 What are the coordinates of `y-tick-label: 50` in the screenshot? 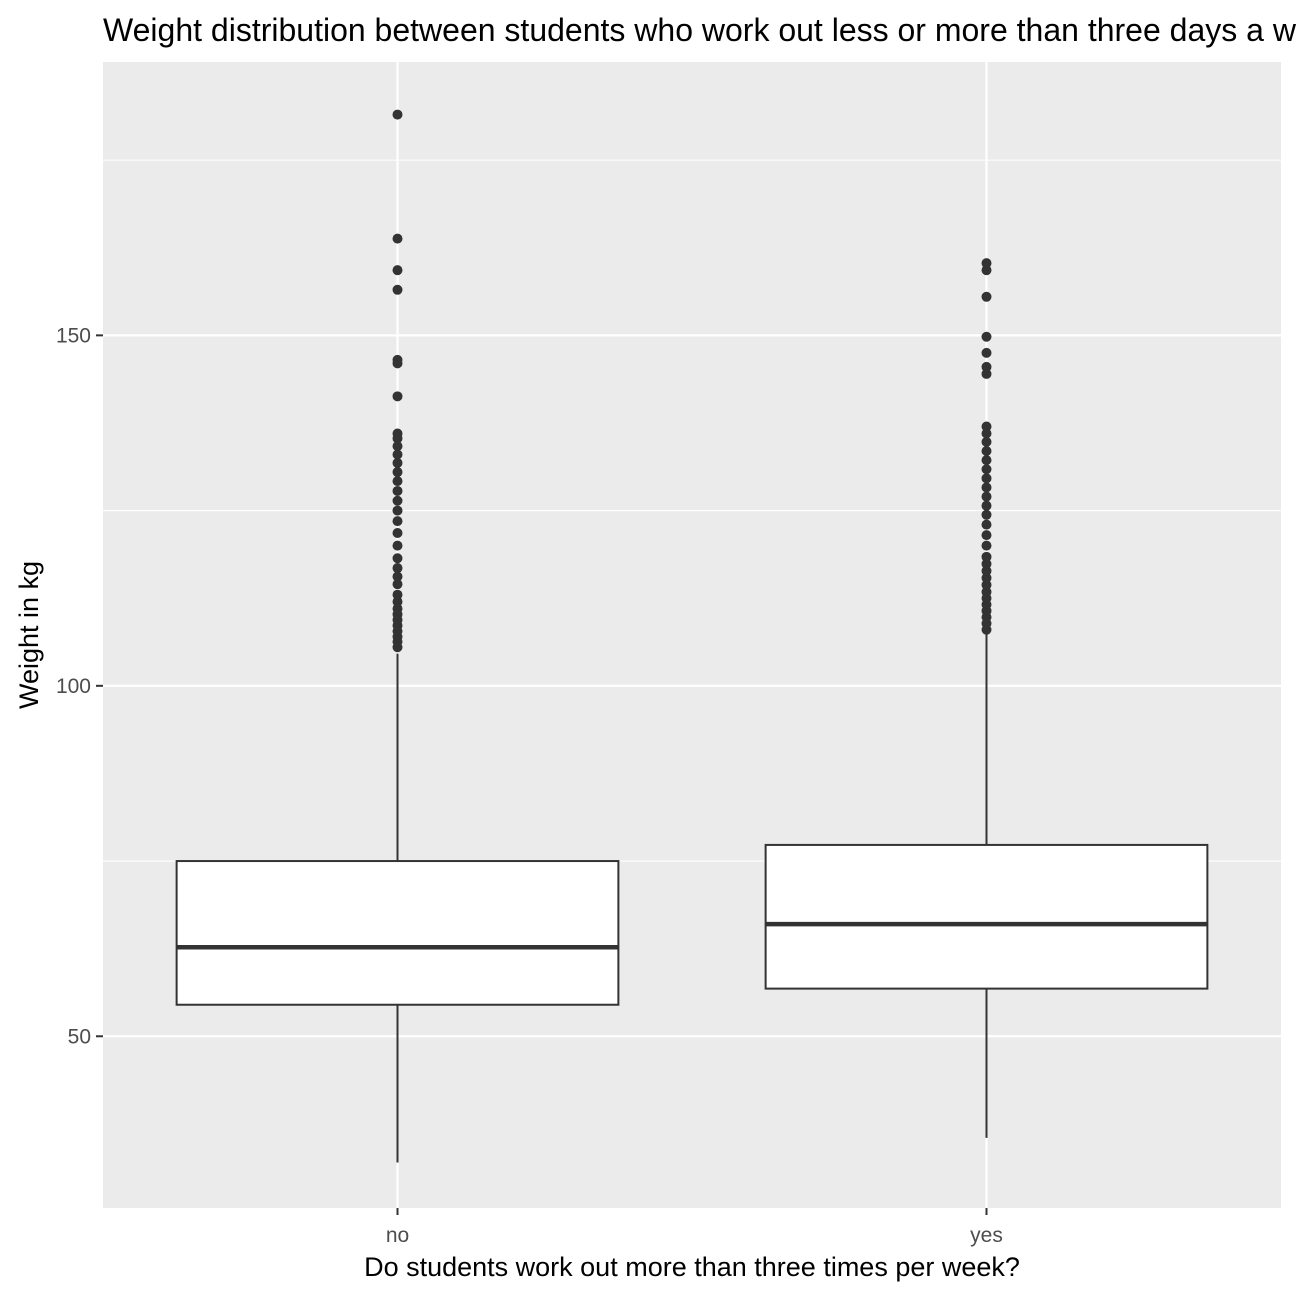 It's located at (79, 1036).